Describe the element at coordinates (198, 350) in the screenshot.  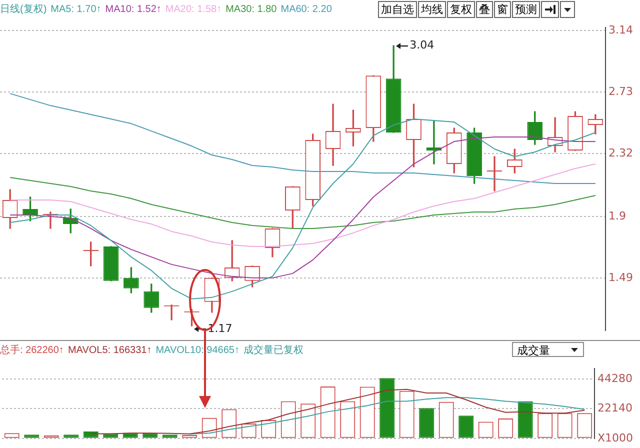
I see `text: MAVOL10: 94665↑` at that location.